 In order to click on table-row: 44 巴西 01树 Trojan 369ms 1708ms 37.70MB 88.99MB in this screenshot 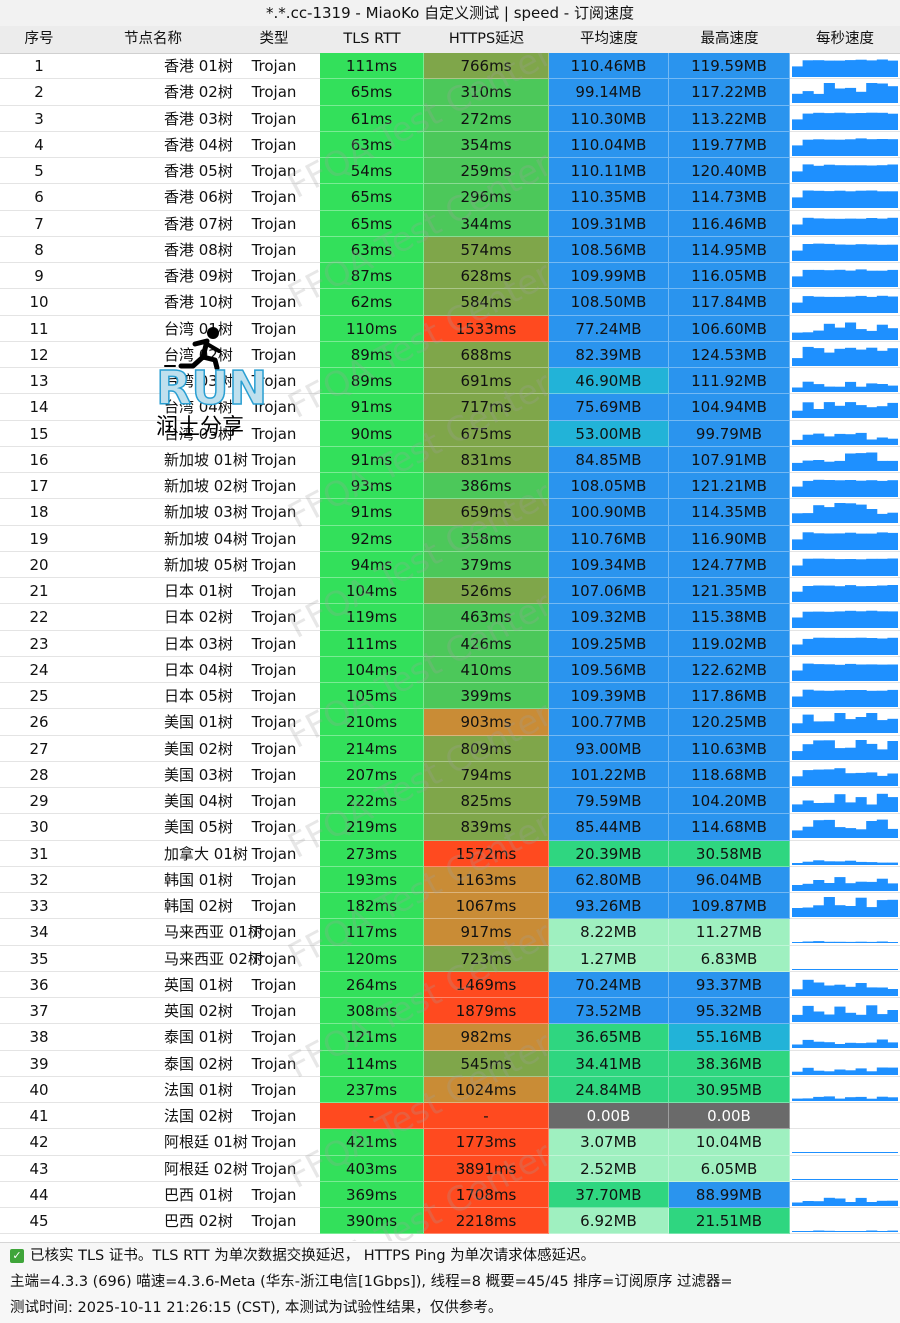, I will do `click(450, 1194)`.